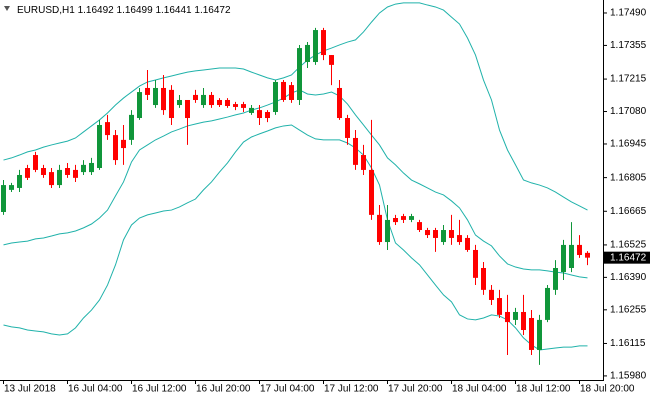 This screenshot has height=400, width=650. Describe the element at coordinates (628, 13) in the screenshot. I see `y-tick-label: 1.17490` at that location.